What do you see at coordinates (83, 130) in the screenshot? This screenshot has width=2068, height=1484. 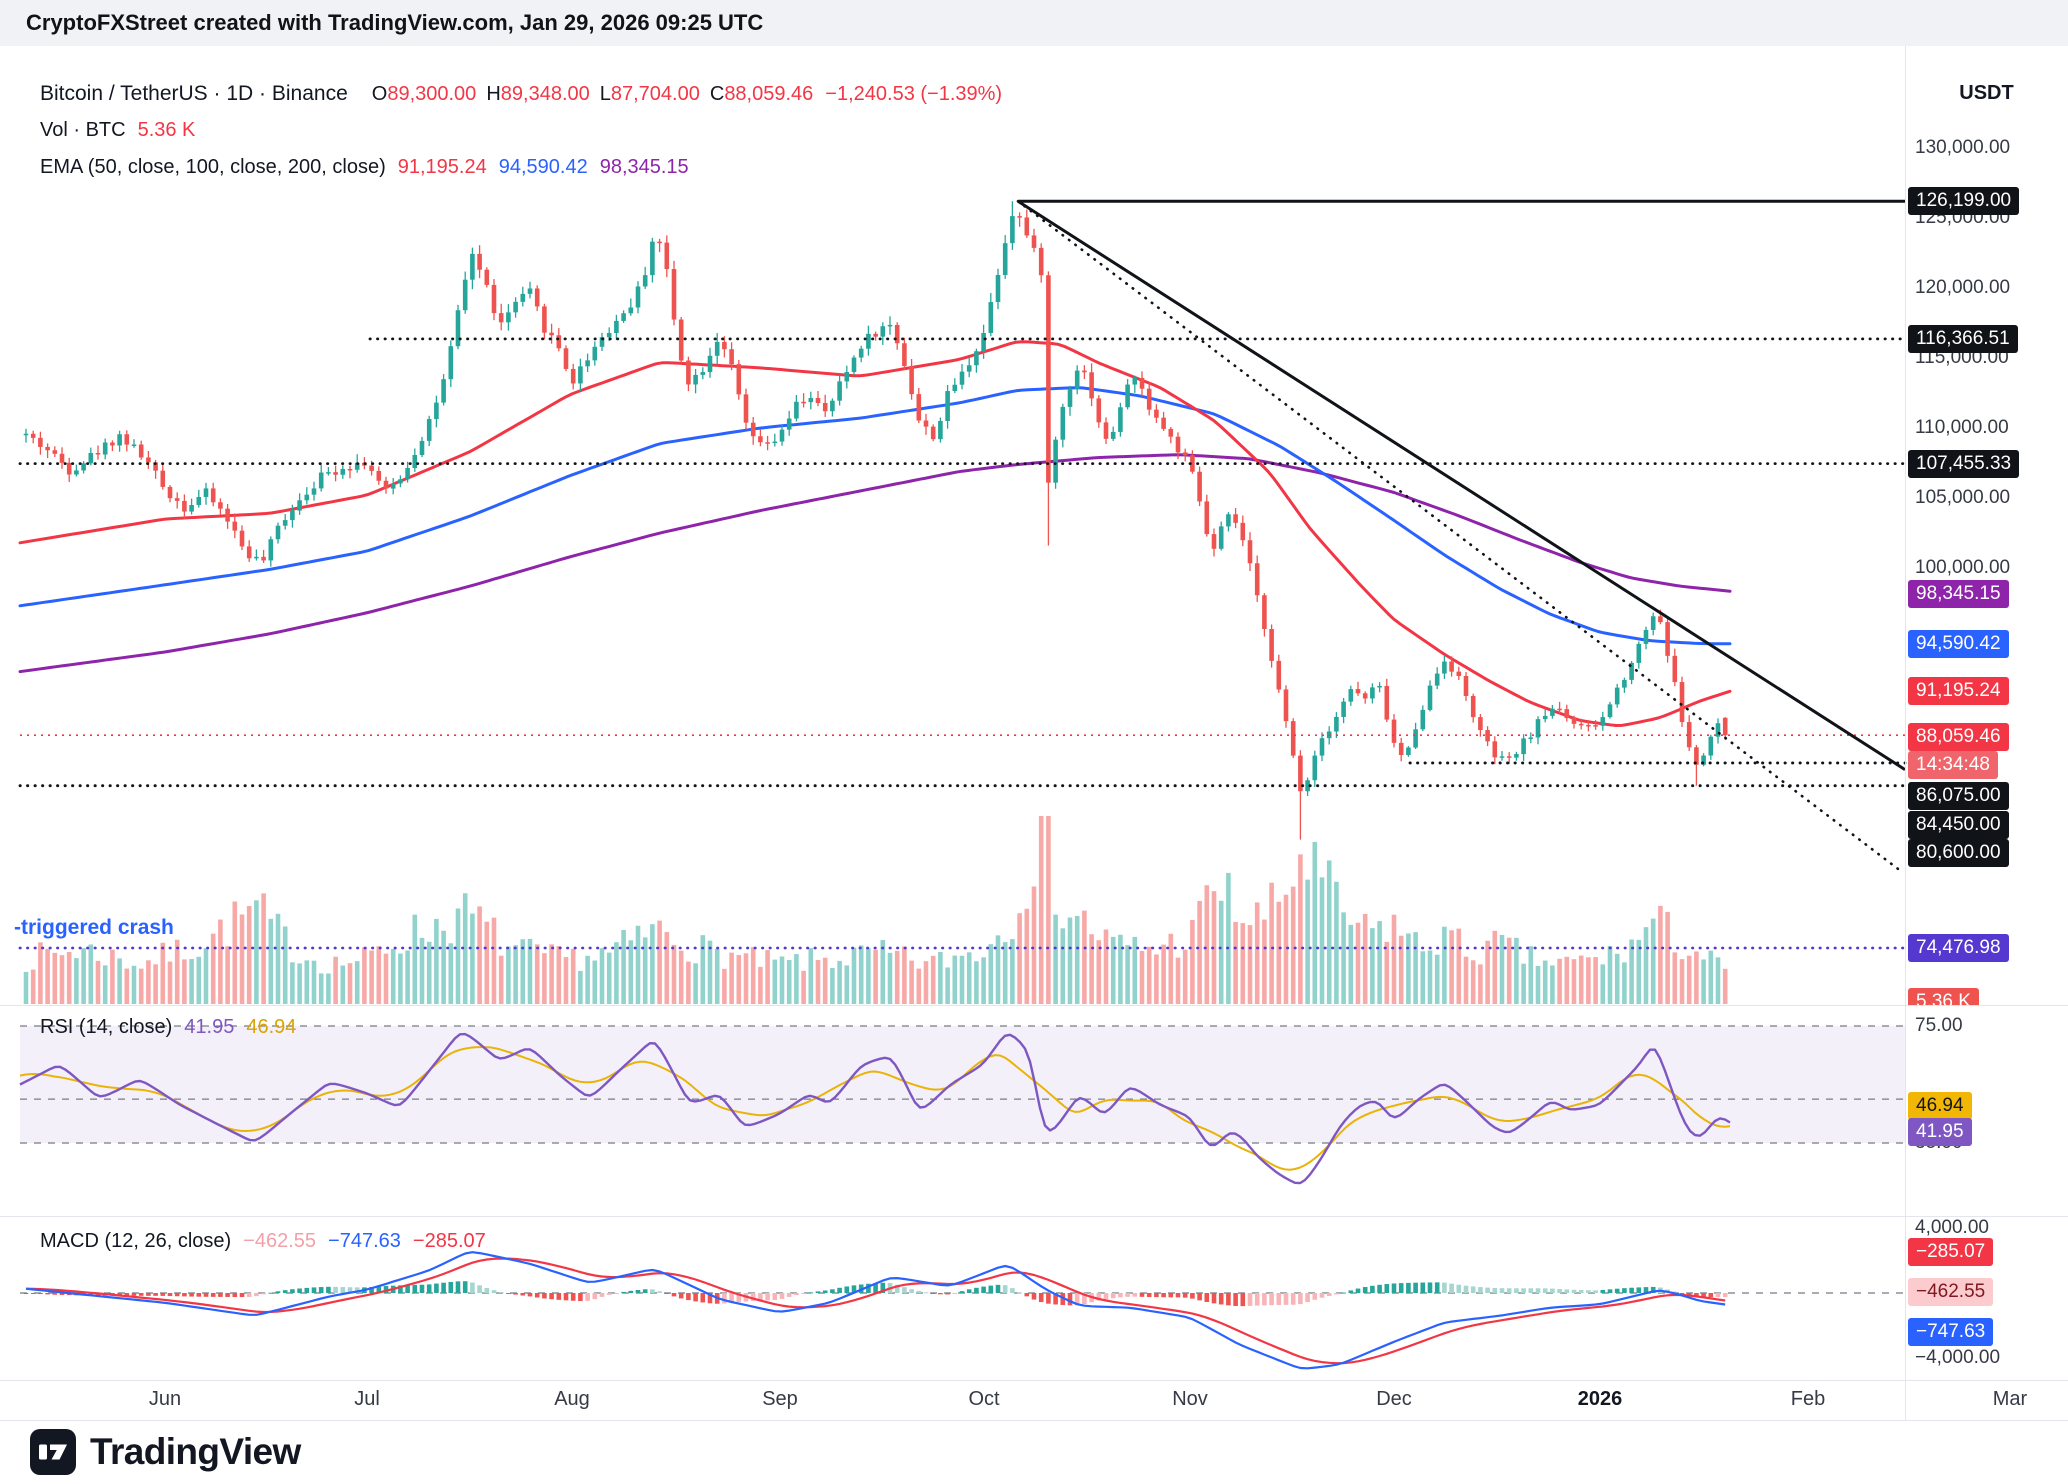 I see `volume-label: Vol · BTC` at bounding box center [83, 130].